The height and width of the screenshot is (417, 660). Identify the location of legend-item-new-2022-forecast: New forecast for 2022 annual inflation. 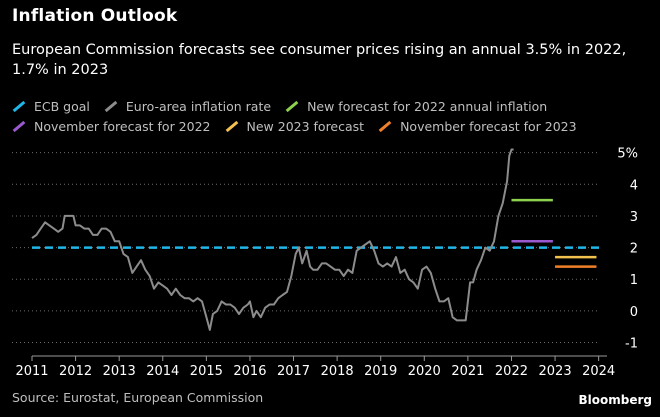
(416, 106).